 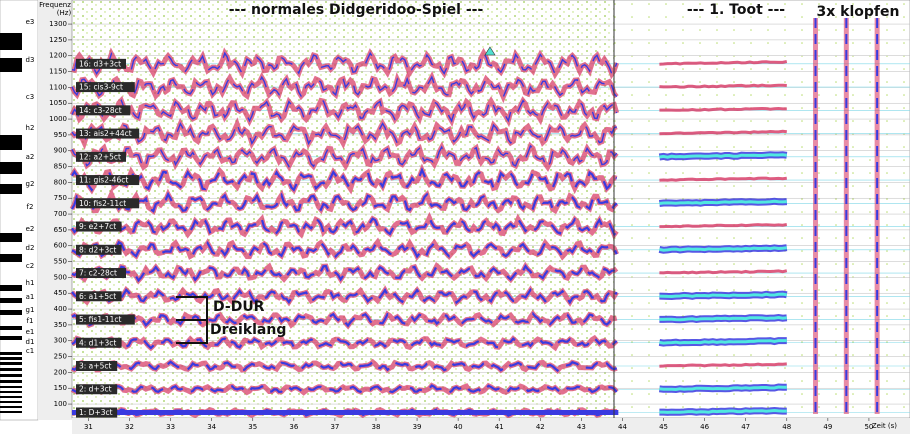 I want to click on y-tick-label: 400, so click(x=60, y=309).